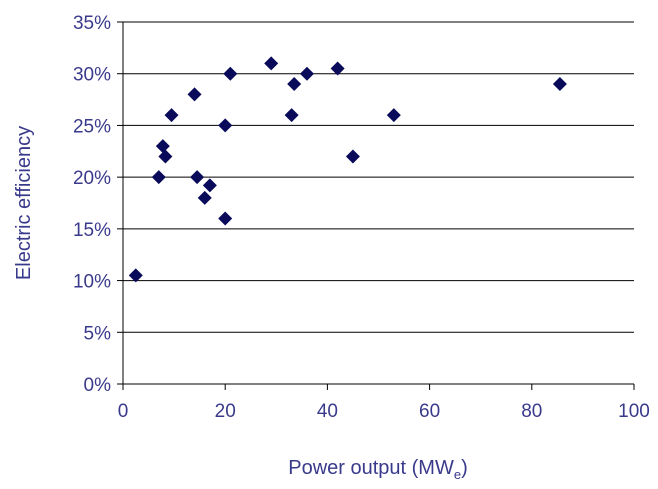 The width and height of the screenshot is (658, 489). I want to click on y-tick-label: 30%, so click(92, 75).